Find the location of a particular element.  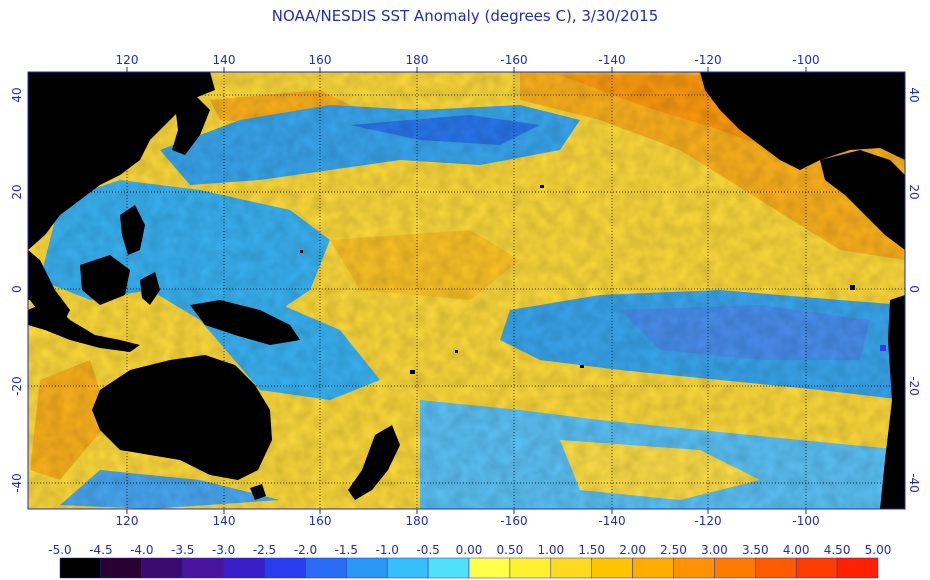

lon-tick-bottom: 160 is located at coordinates (320, 521).